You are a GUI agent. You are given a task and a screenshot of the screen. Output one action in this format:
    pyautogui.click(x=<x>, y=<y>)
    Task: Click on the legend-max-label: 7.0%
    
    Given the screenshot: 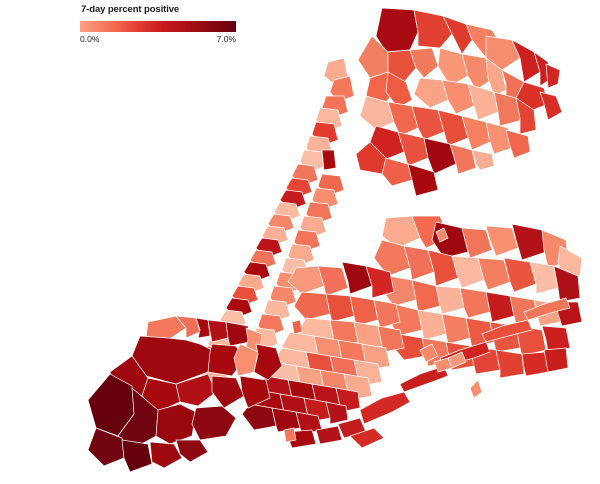 What is the action you would take?
    pyautogui.click(x=226, y=39)
    